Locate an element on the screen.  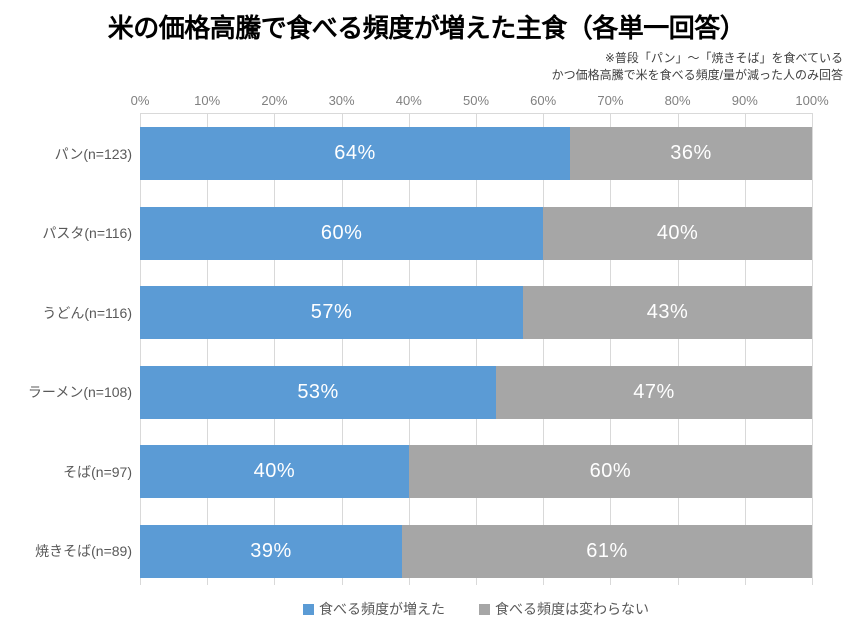
category-label: 焼きそば(n=89) is located at coordinates (83, 551).